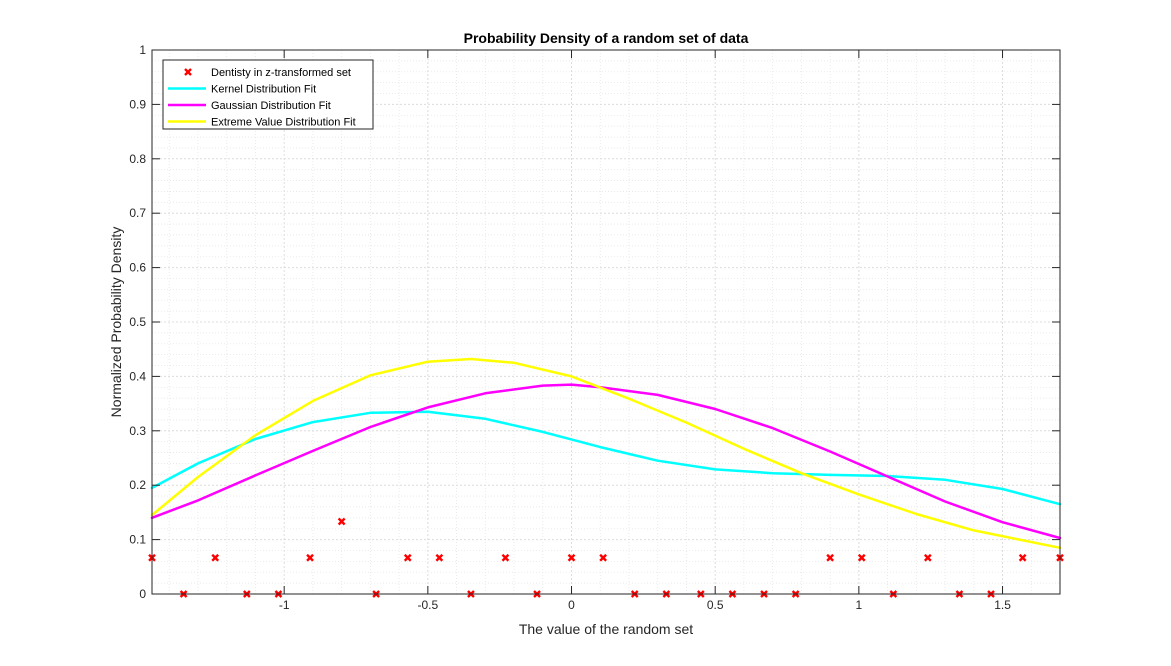 The width and height of the screenshot is (1171, 666). I want to click on y-tick-label: 0.2, so click(137, 485).